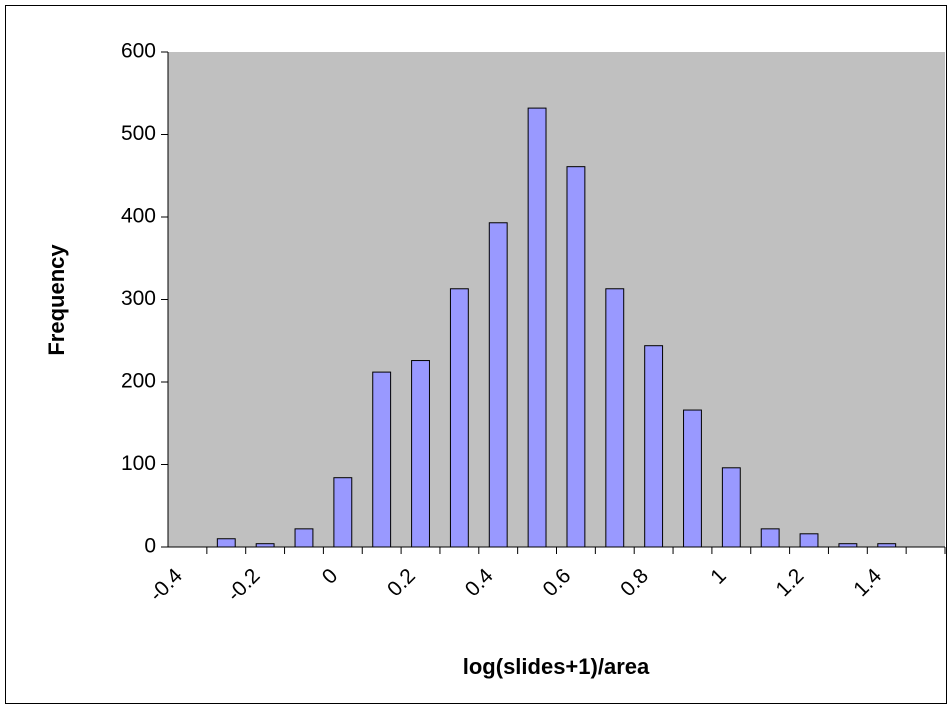 The height and width of the screenshot is (712, 951). I want to click on y-tick-label: 300, so click(138, 298).